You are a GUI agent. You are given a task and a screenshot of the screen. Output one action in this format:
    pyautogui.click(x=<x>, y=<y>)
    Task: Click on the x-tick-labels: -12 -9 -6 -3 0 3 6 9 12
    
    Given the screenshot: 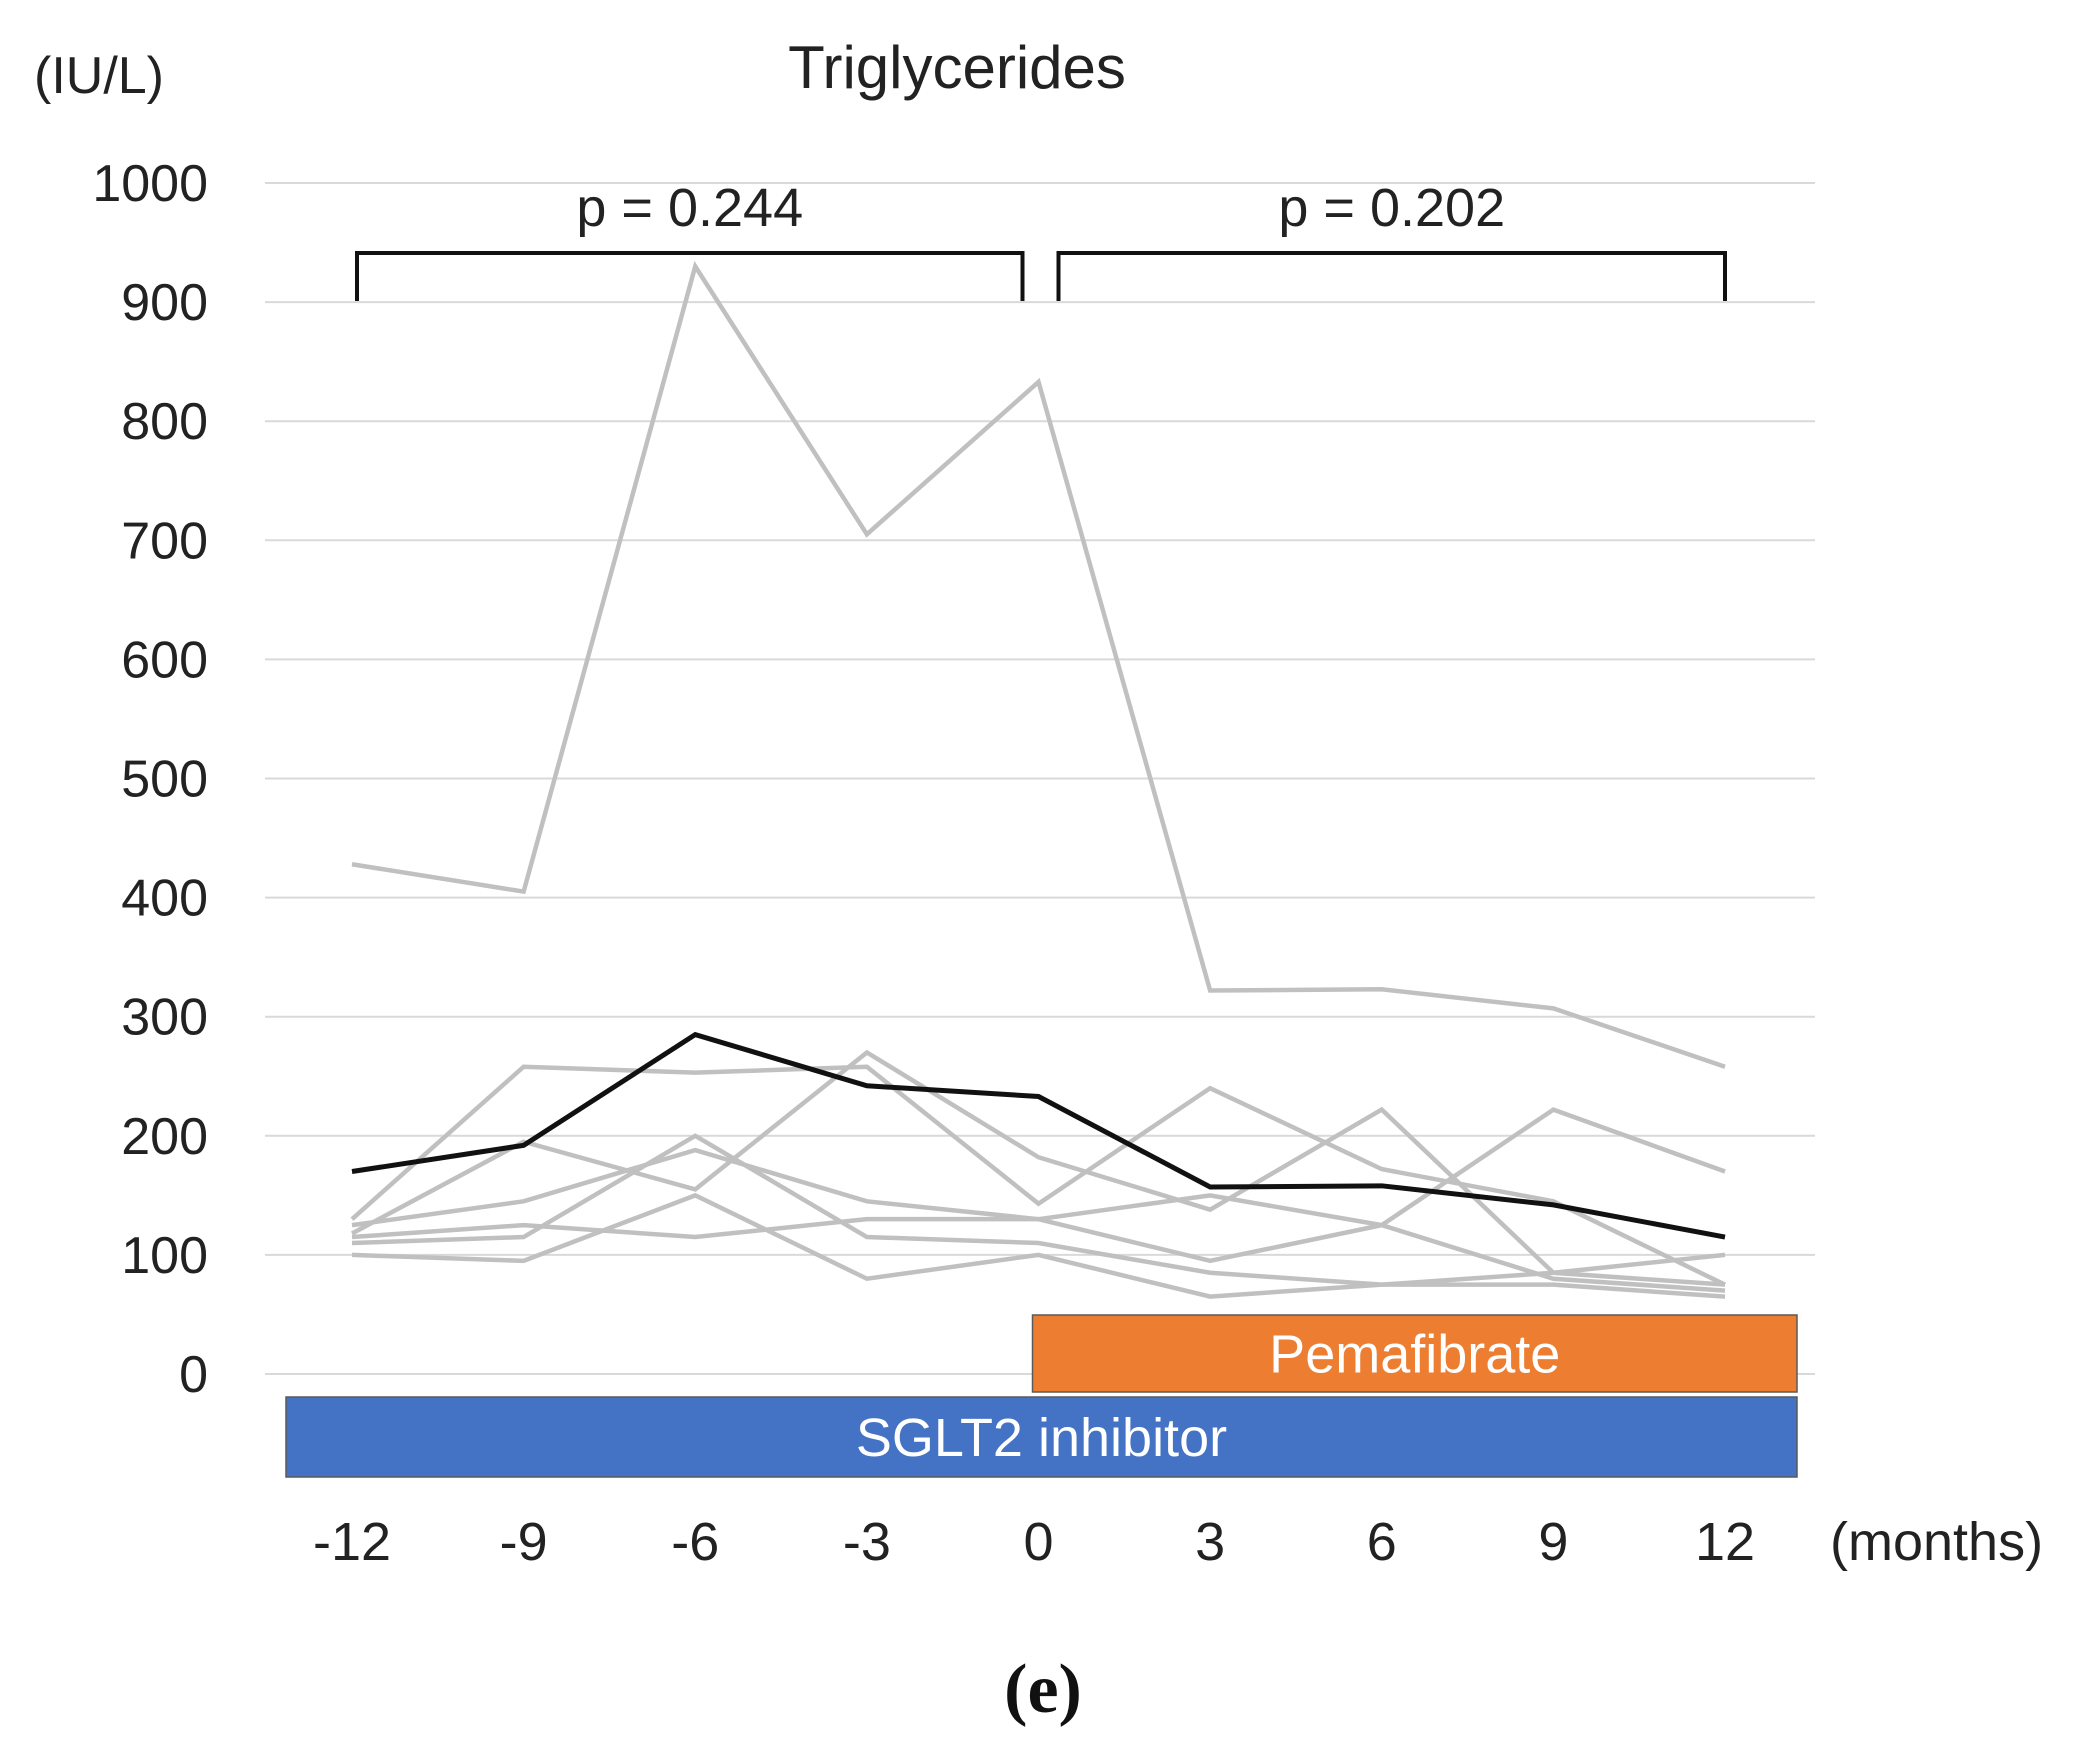 What is the action you would take?
    pyautogui.click(x=1034, y=1542)
    